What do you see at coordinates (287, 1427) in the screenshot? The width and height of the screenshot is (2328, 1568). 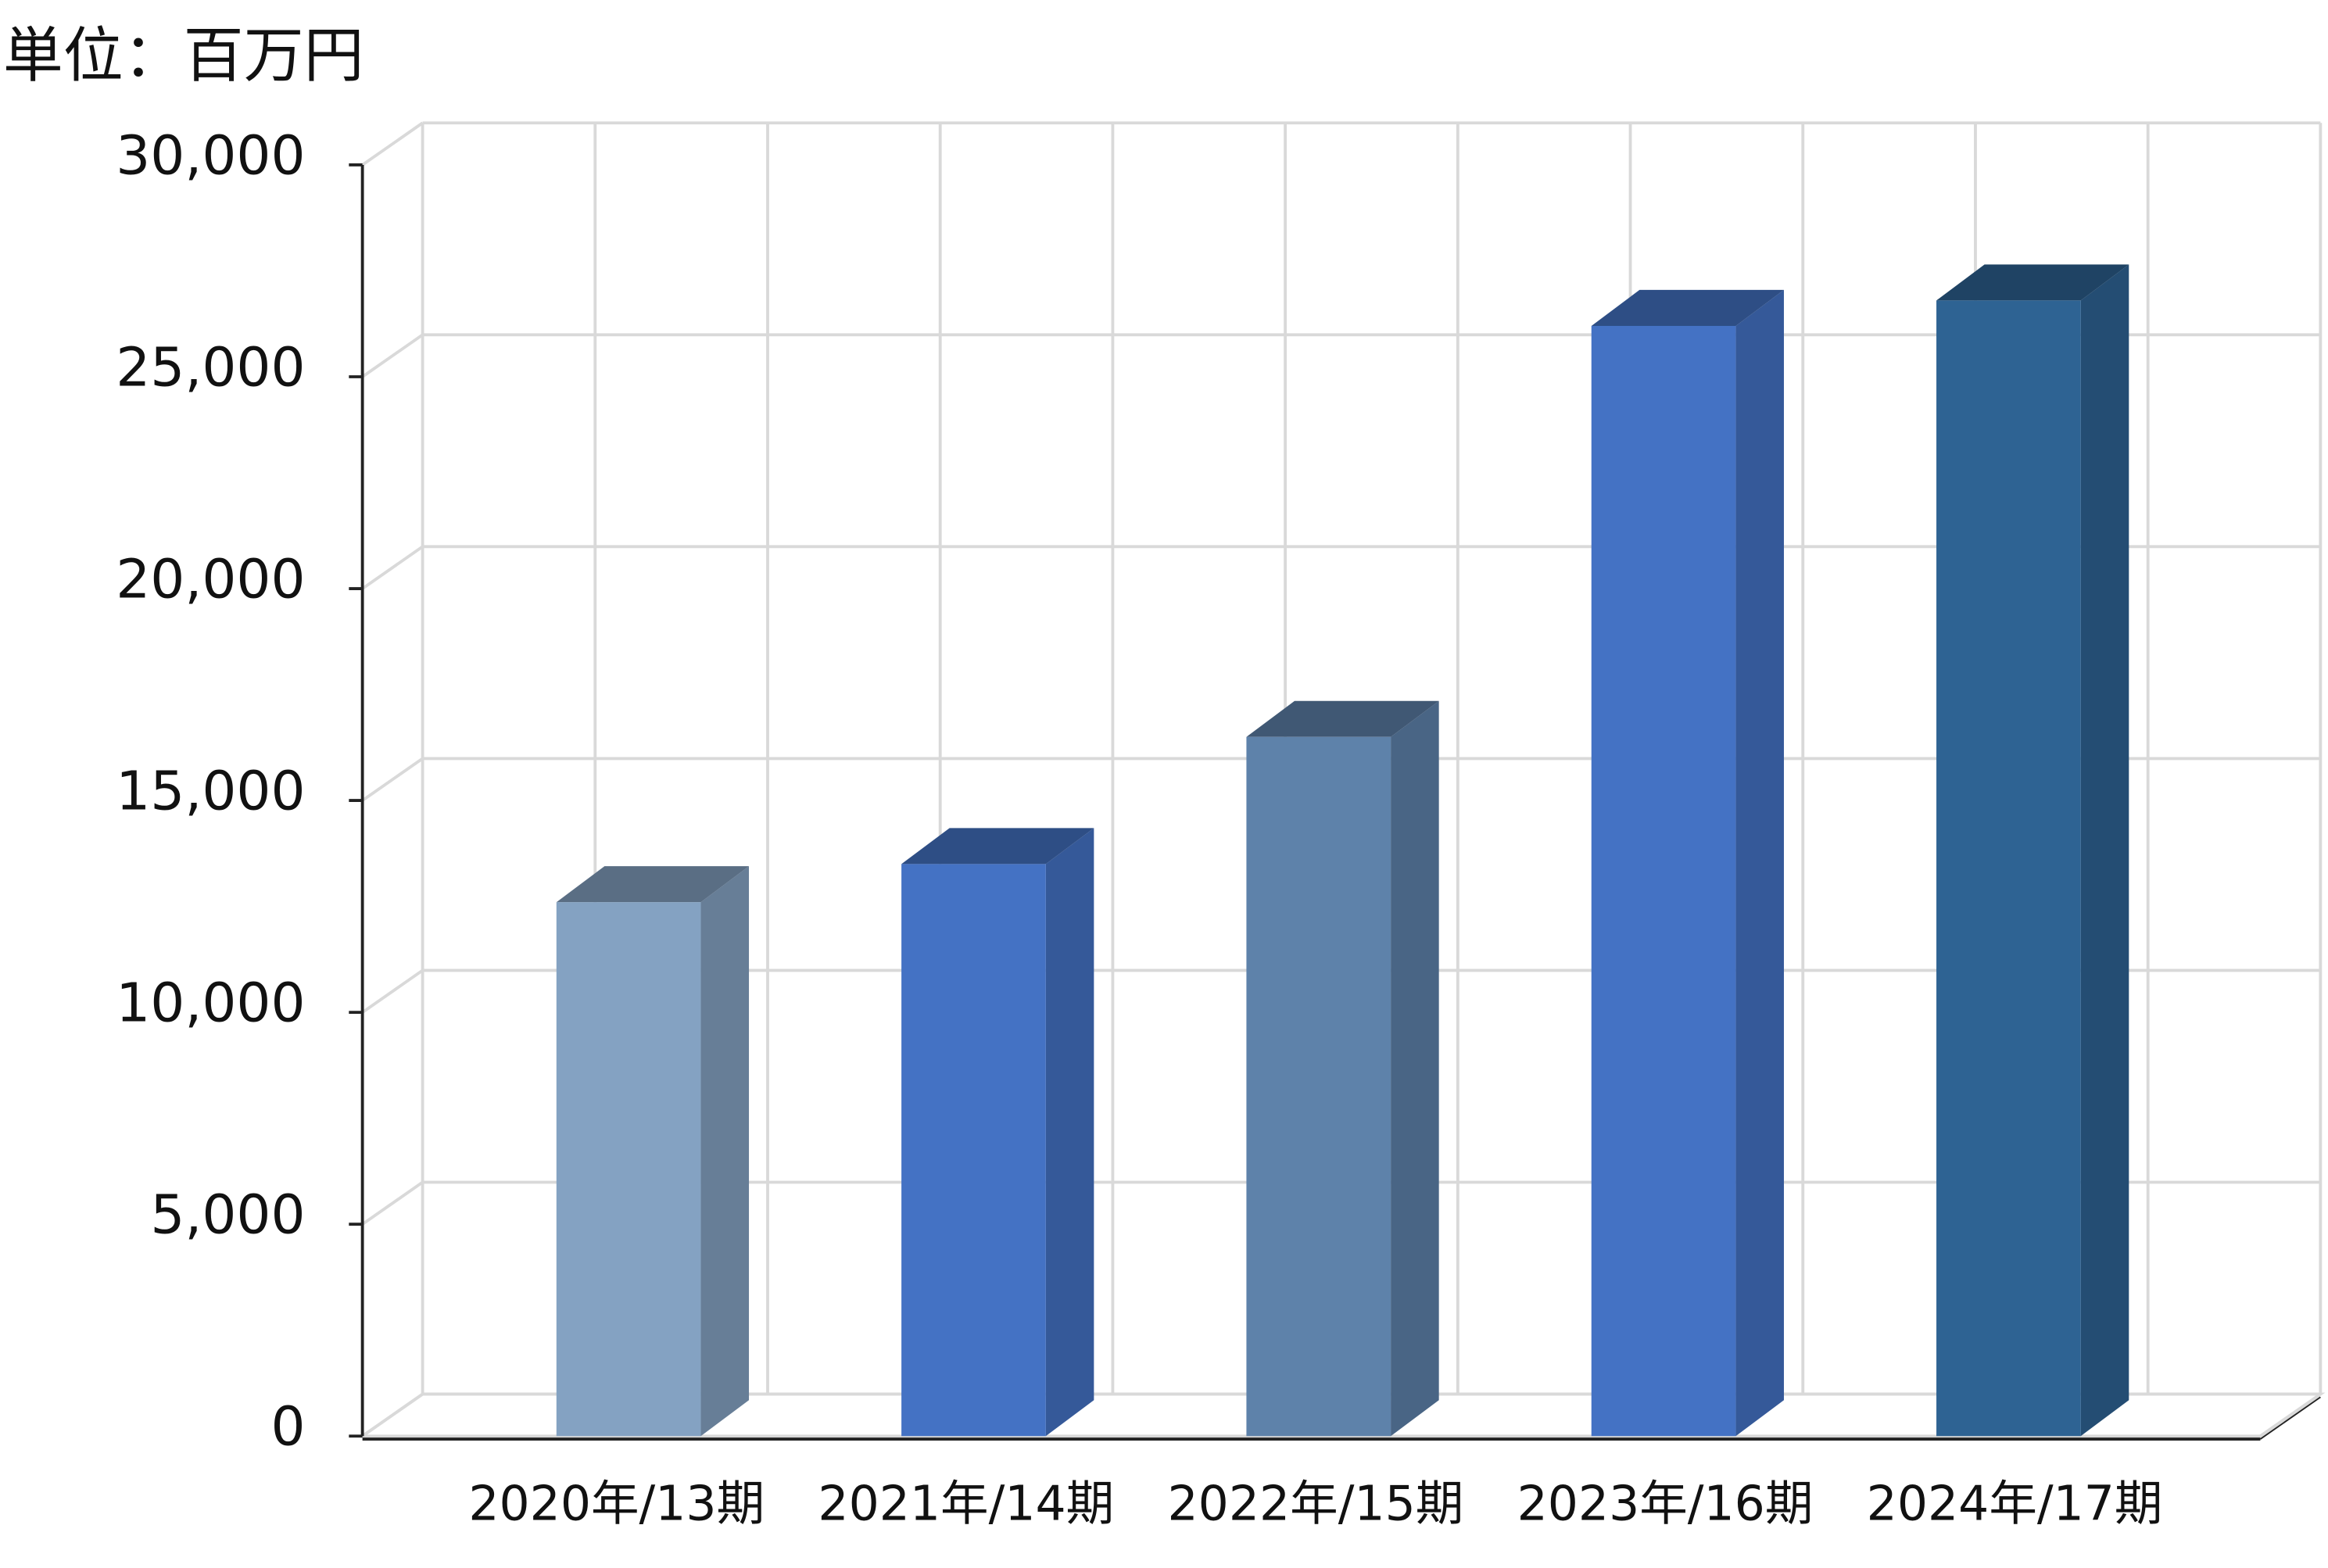 I see `y-tick-label: 0` at bounding box center [287, 1427].